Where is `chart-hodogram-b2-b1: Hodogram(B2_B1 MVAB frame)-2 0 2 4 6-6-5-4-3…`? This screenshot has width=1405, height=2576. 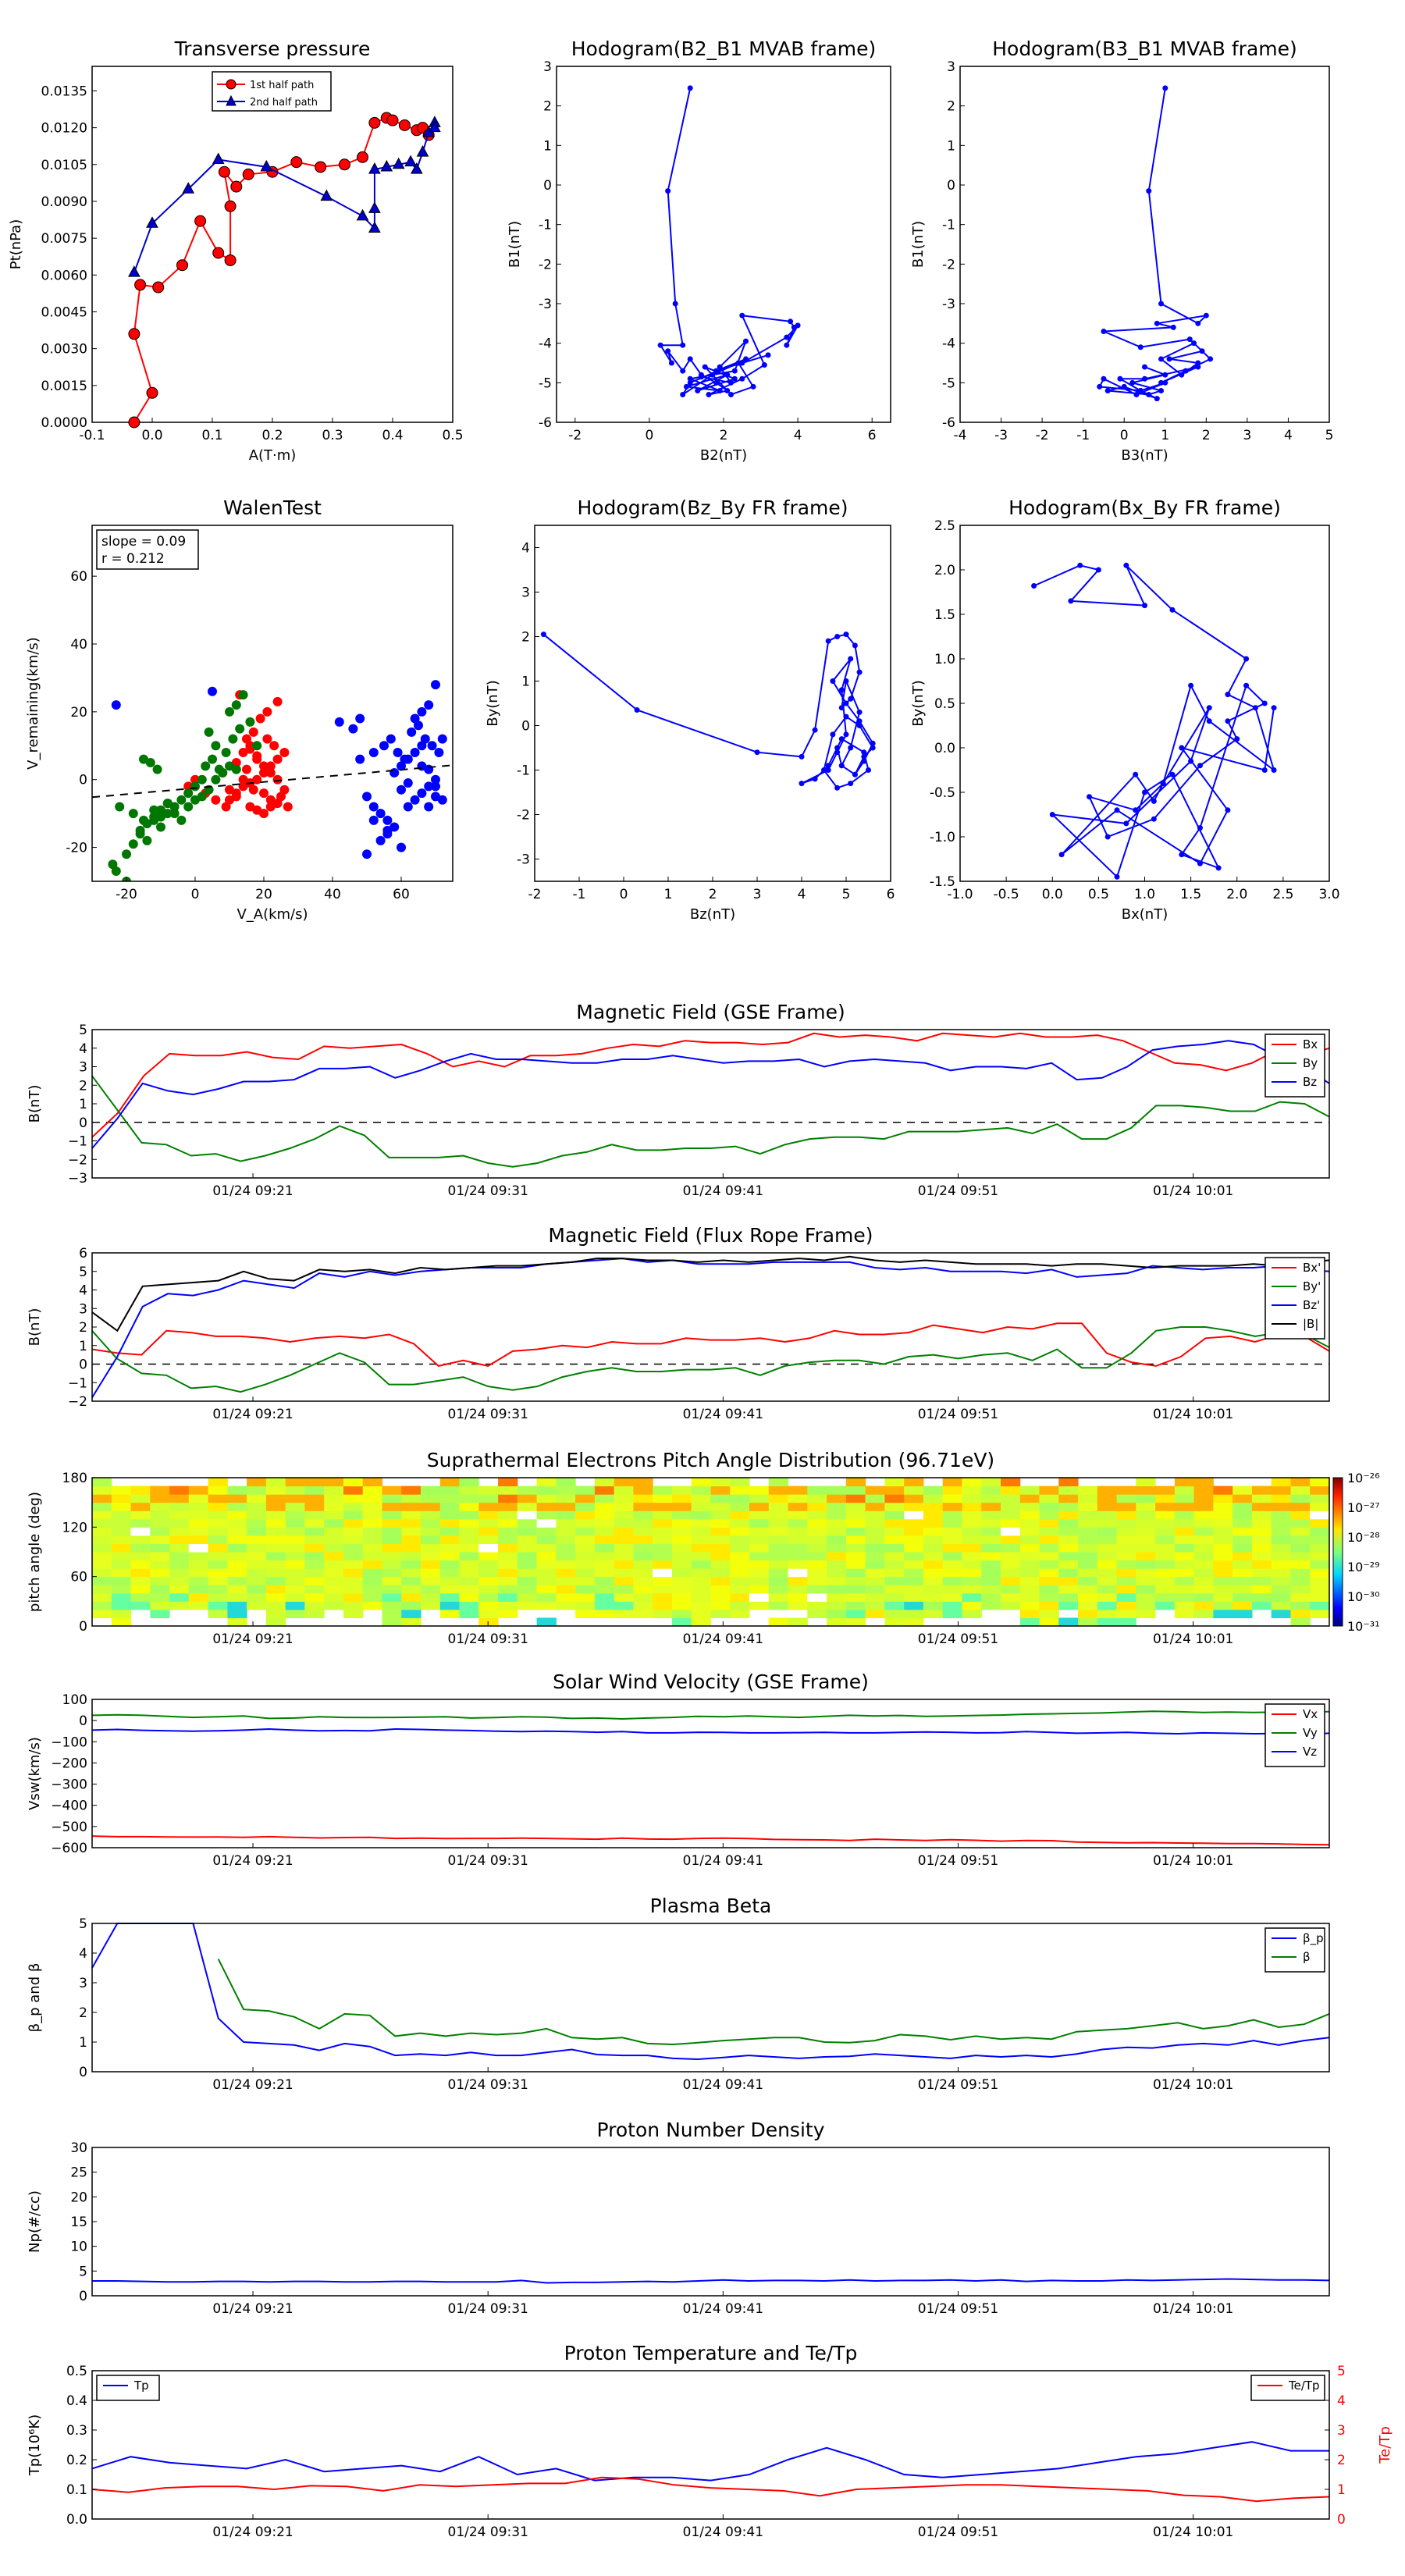 chart-hodogram-b2-b1: Hodogram(B2_B1 MVAB frame)-2 0 2 4 6-6-5-4-3… is located at coordinates (699, 250).